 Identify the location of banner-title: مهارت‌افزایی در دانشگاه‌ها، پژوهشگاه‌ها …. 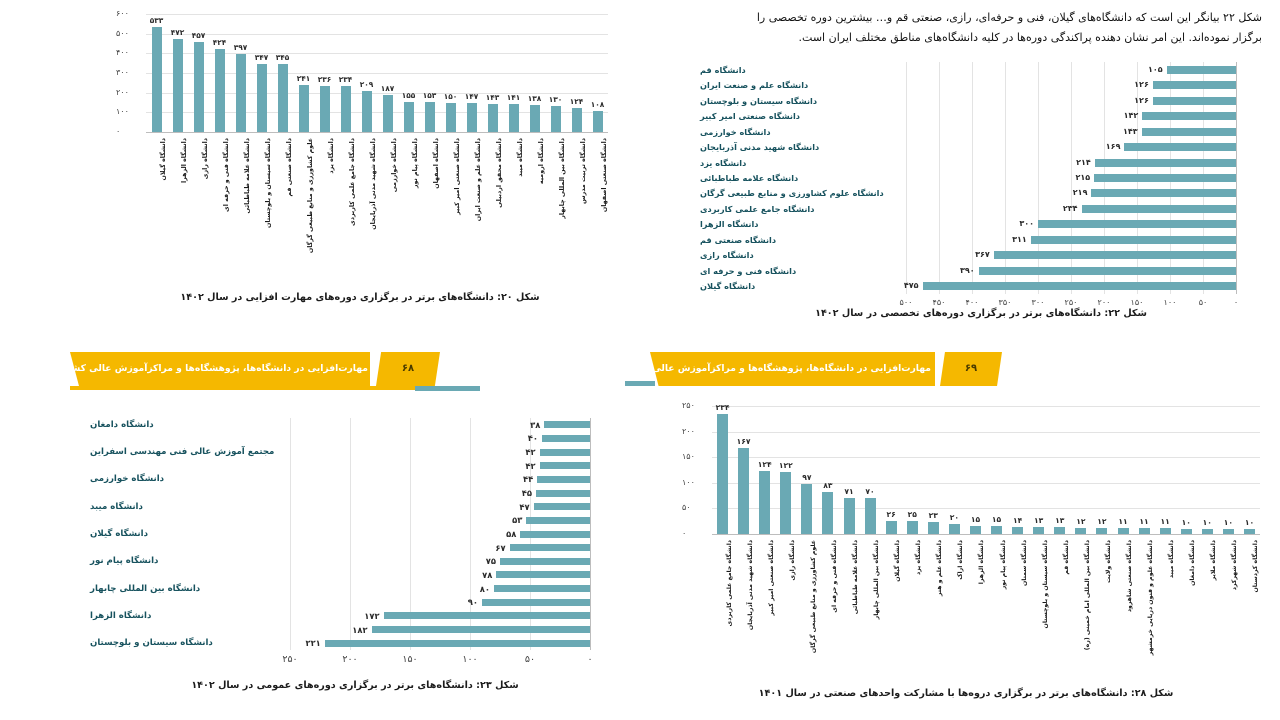
(777, 368).